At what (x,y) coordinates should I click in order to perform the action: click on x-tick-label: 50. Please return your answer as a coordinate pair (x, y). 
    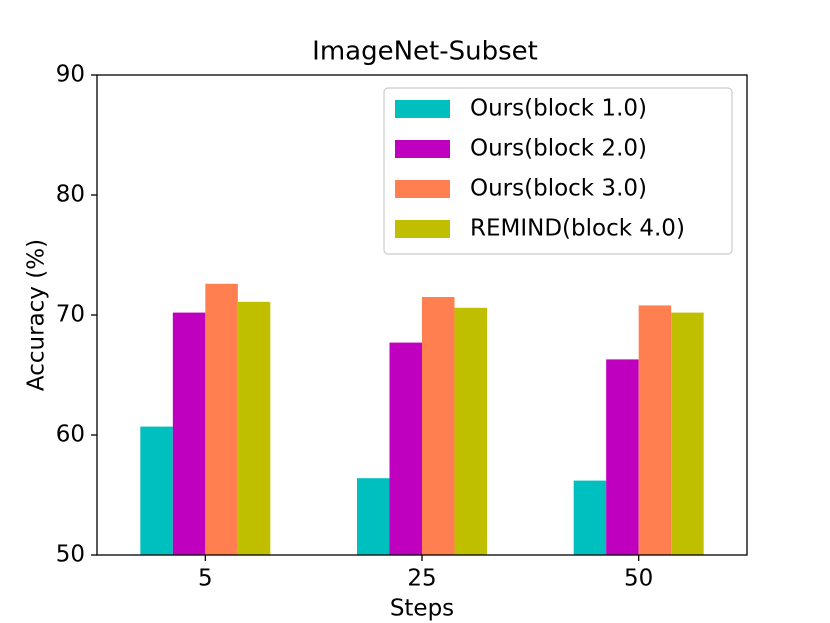
    Looking at the image, I should click on (638, 579).